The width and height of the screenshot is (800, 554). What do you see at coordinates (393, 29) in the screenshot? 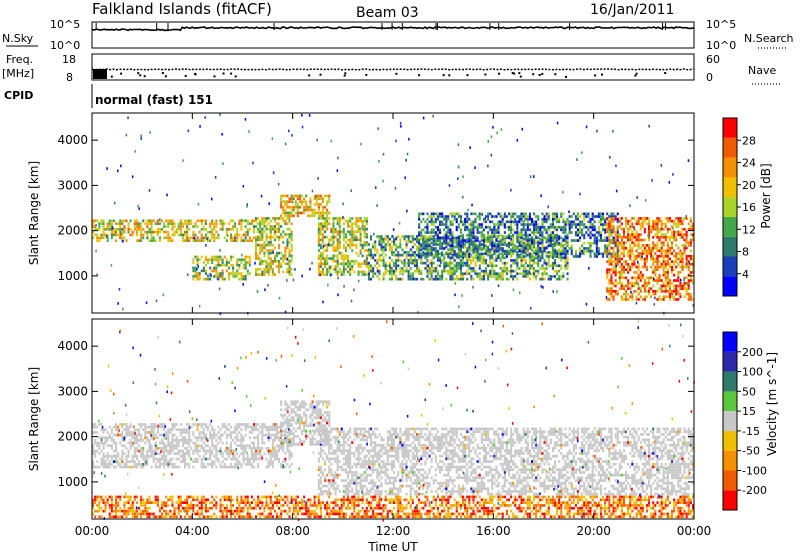
I see `noise-sky-line` at bounding box center [393, 29].